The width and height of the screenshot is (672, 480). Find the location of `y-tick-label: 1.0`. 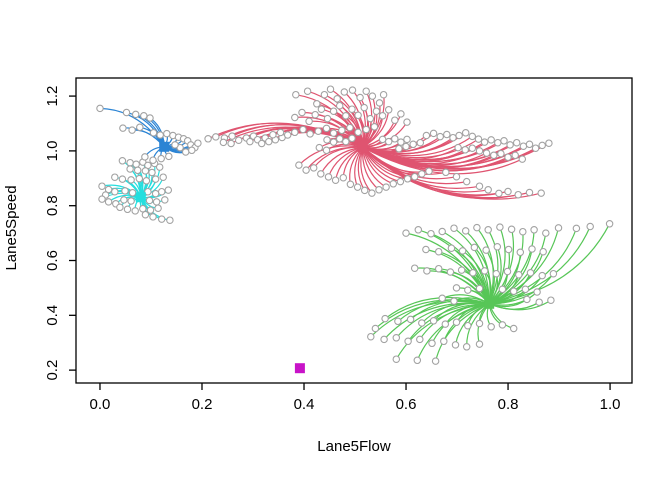

y-tick-label: 1.0 is located at coordinates (52, 150).